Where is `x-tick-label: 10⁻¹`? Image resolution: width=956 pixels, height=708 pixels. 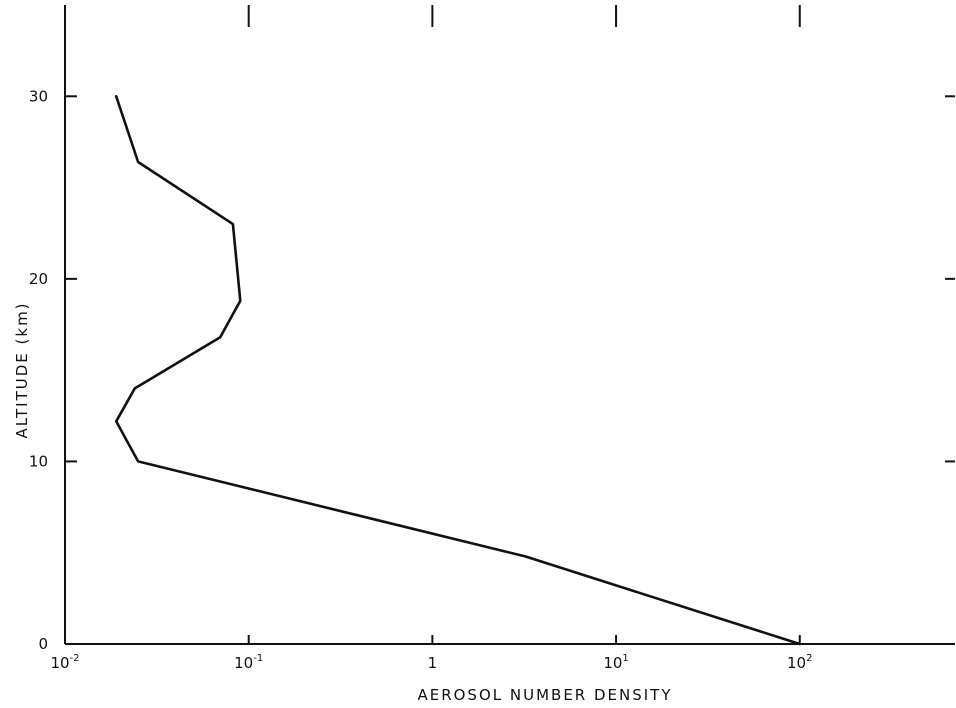
x-tick-label: 10⁻¹ is located at coordinates (248, 662).